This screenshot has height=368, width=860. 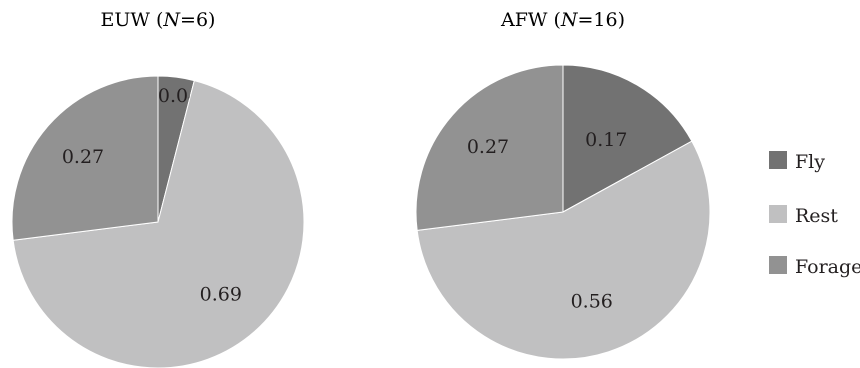 I want to click on pie-1-title: EUW (N=6), so click(x=158, y=20).